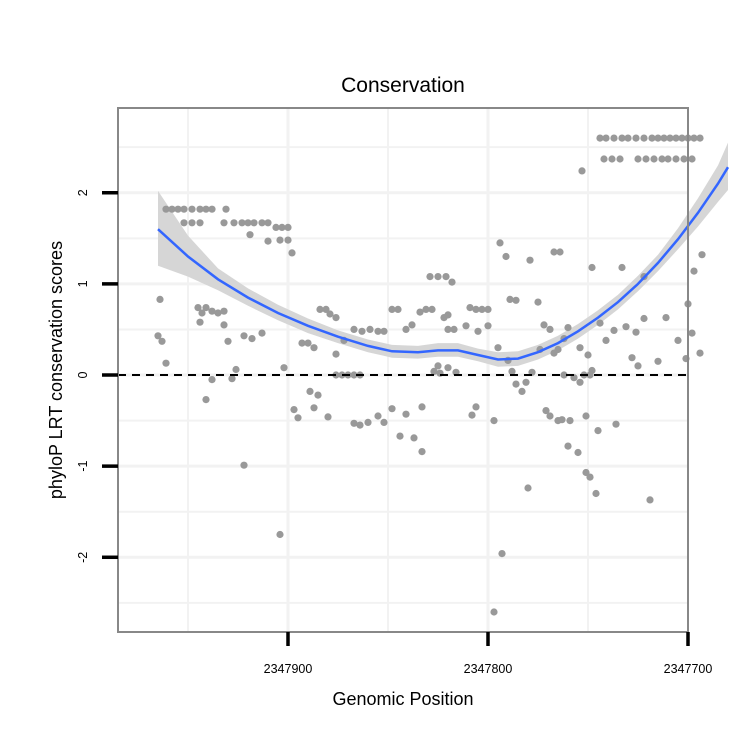 The height and width of the screenshot is (750, 750). Describe the element at coordinates (83, 465) in the screenshot. I see `y-tick-label: -1` at that location.